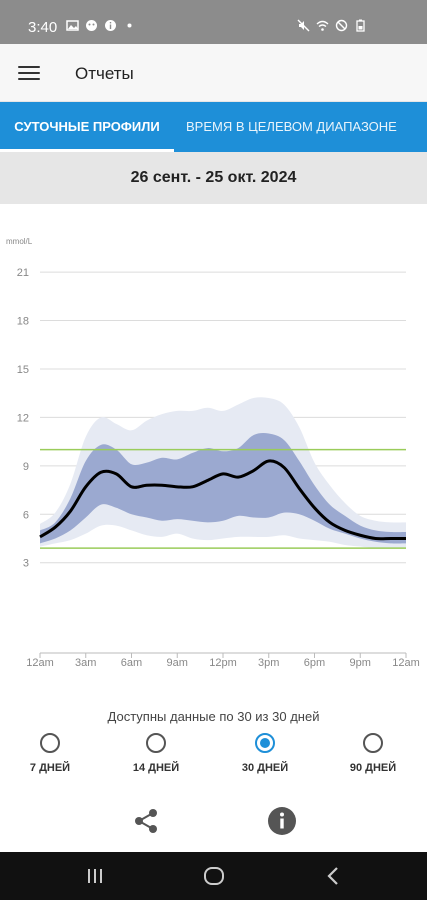 Image resolution: width=427 pixels, height=900 pixels. What do you see at coordinates (23, 273) in the screenshot?
I see `y-tick-label: 21` at bounding box center [23, 273].